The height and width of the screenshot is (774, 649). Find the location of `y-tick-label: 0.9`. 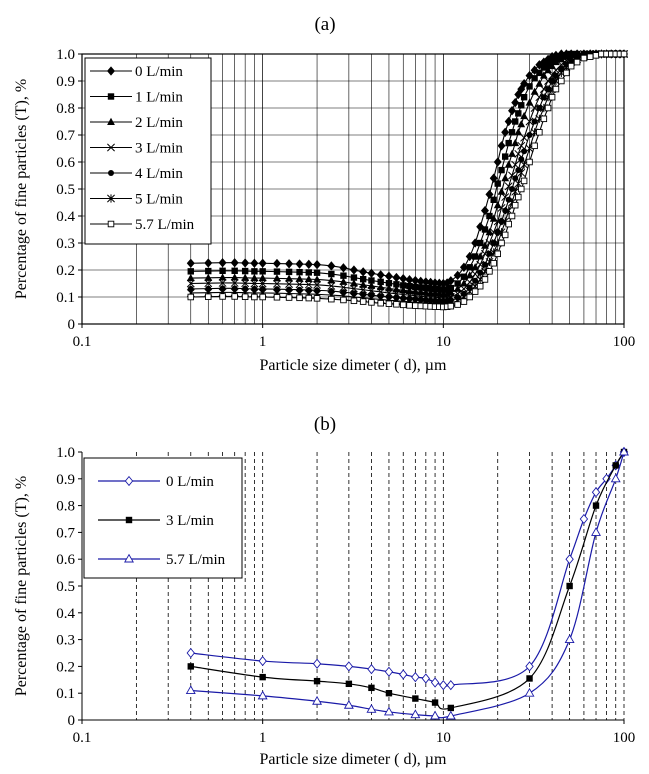

y-tick-label: 0.9 is located at coordinates (65, 82).